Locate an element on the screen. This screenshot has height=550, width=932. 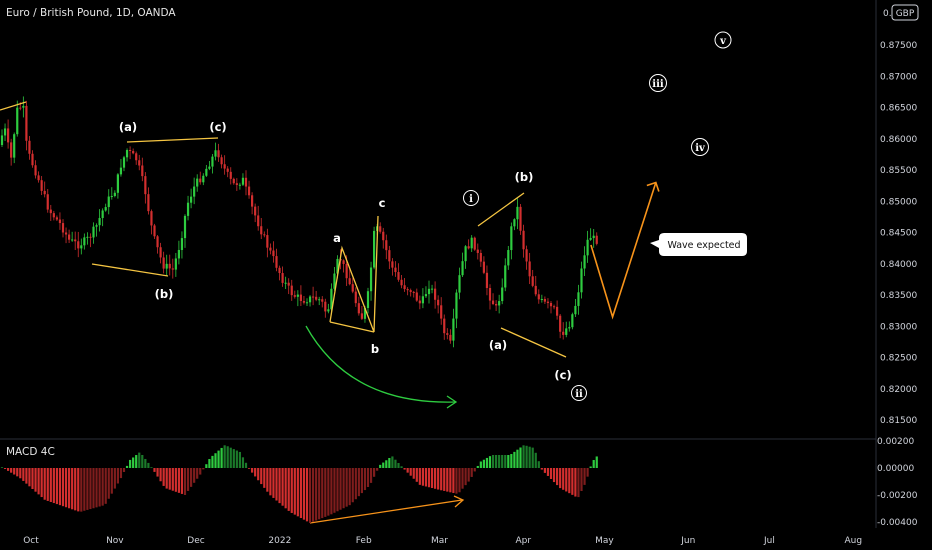
wave-expected-callout: Wave expected is located at coordinates (698, 244).